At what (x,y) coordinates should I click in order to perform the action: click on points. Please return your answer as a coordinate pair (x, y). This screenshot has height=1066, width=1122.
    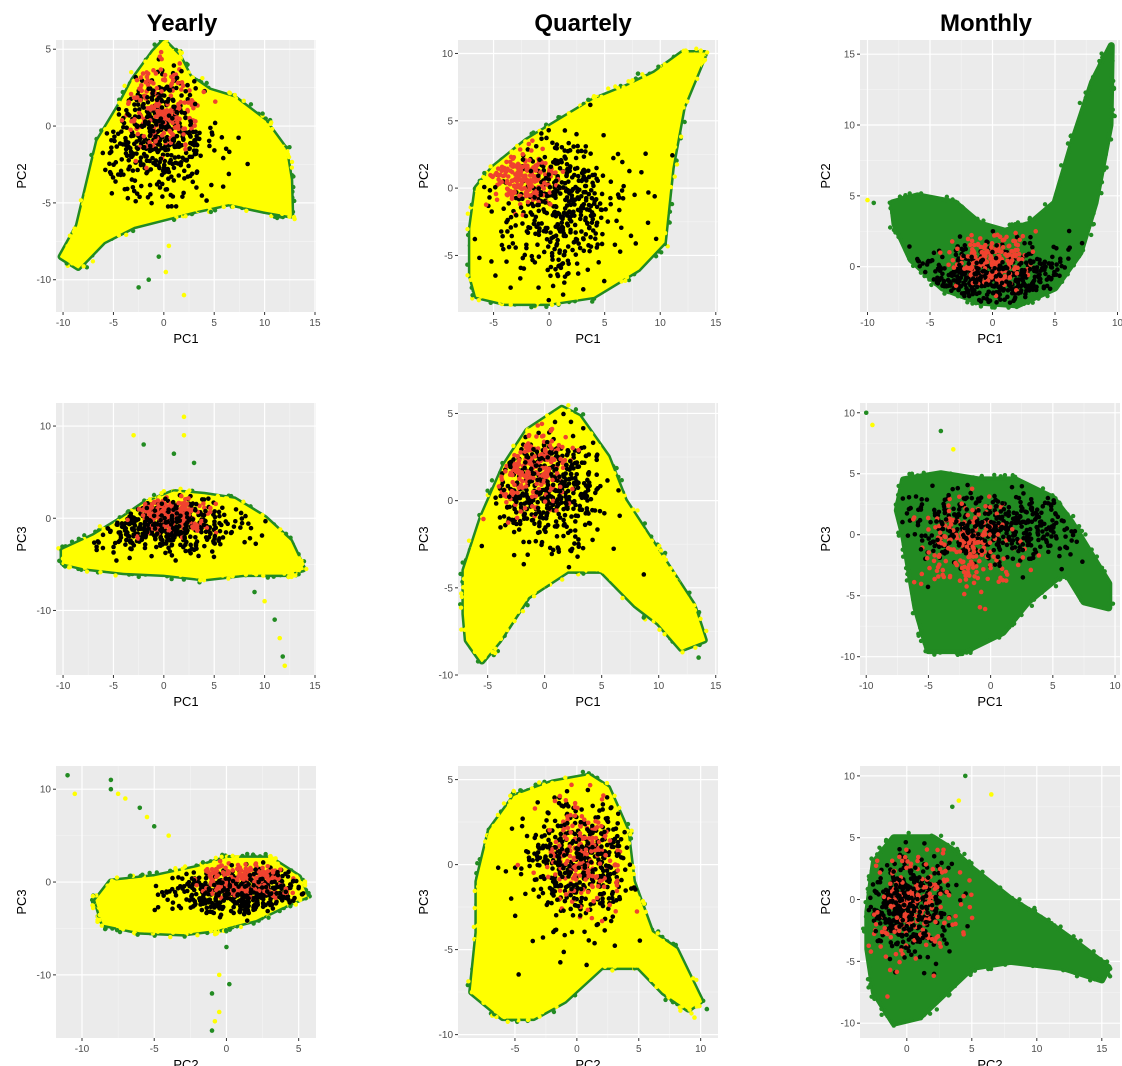
    Looking at the image, I should click on (587, 178).